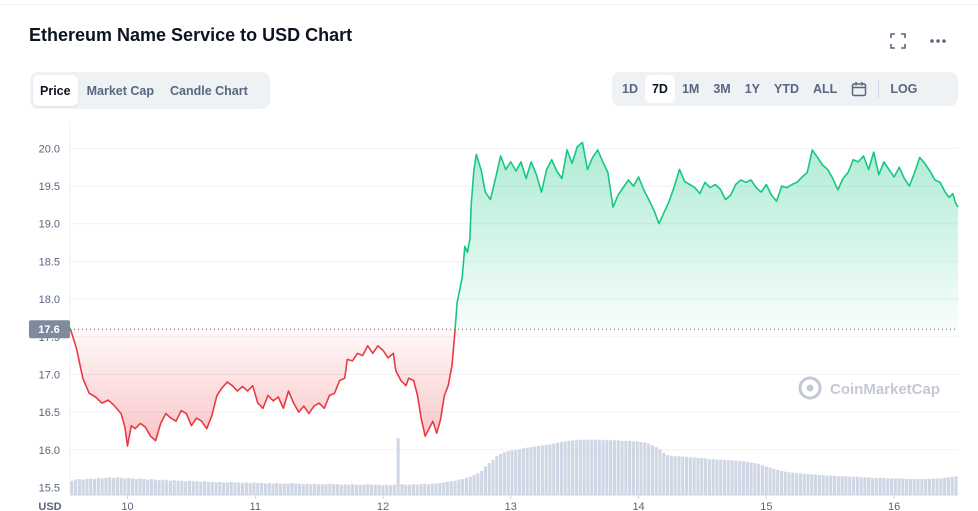 This screenshot has width=978, height=511. Describe the element at coordinates (55, 90) in the screenshot. I see `tab-price: Price` at that location.